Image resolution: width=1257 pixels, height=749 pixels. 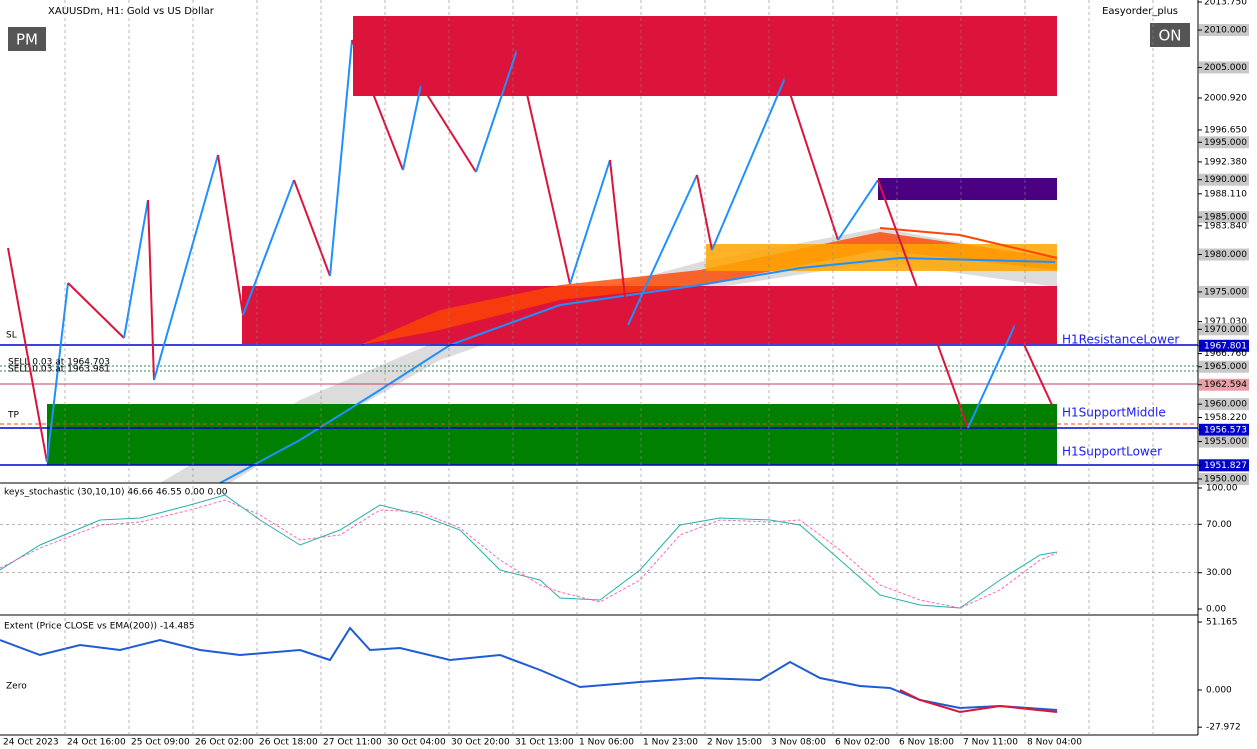 I want to click on time-label: 2 Nov 15:00, so click(x=734, y=743).